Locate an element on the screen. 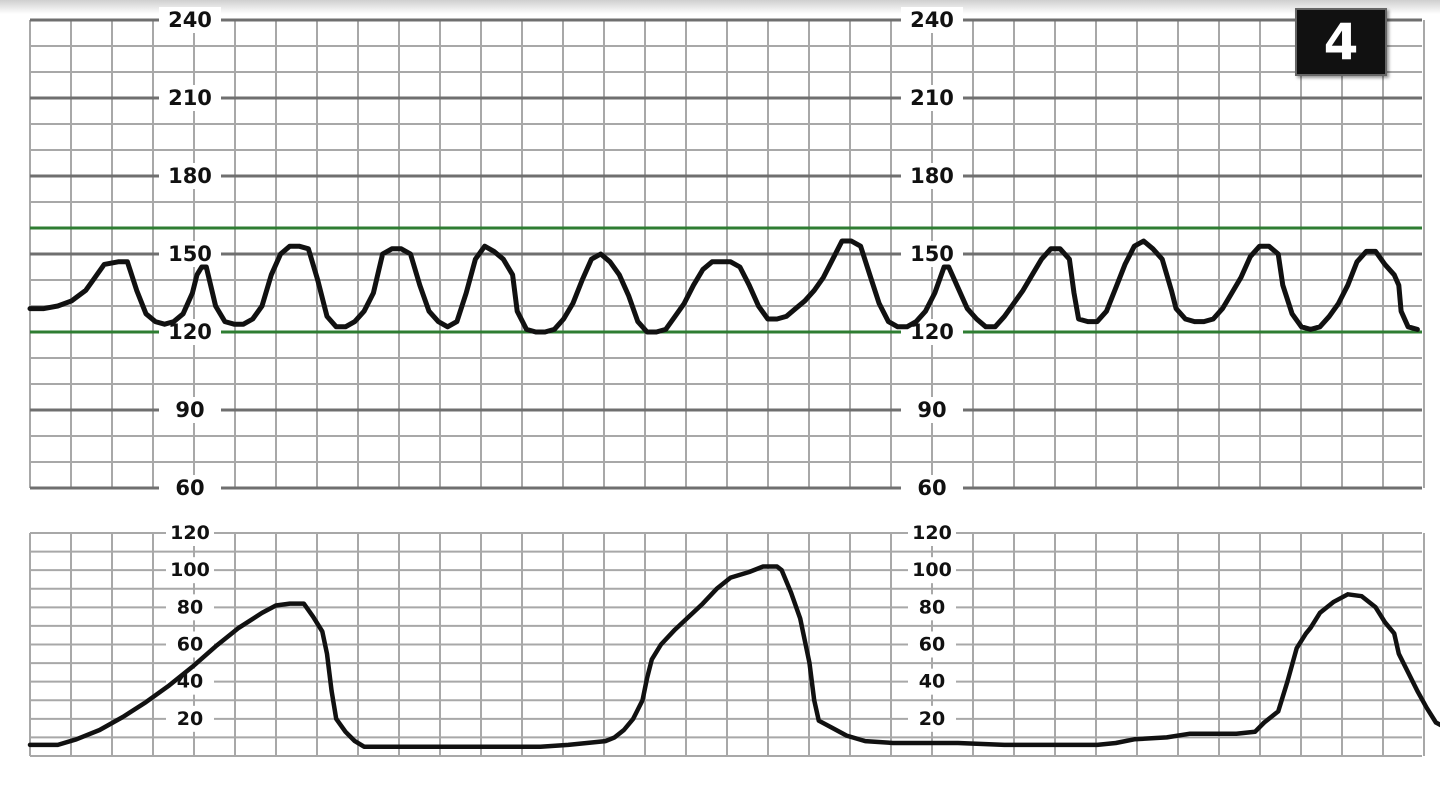 The width and height of the screenshot is (1440, 797). uc-tick-label: 40 is located at coordinates (932, 682).